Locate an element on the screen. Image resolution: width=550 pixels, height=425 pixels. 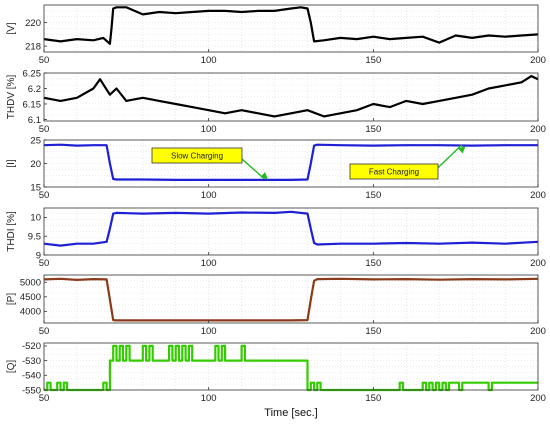
y-tick-label: -530 is located at coordinates (31, 361).